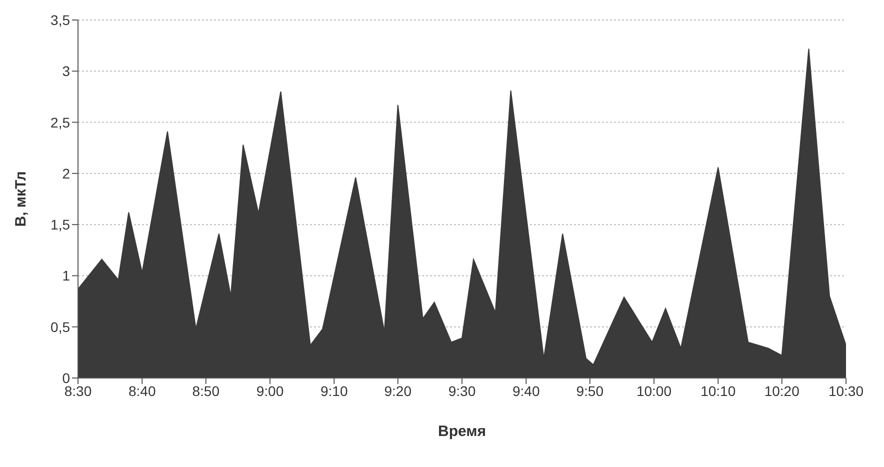 The width and height of the screenshot is (884, 467). Describe the element at coordinates (462, 390) in the screenshot. I see `x-tick-label: 9:30` at that location.